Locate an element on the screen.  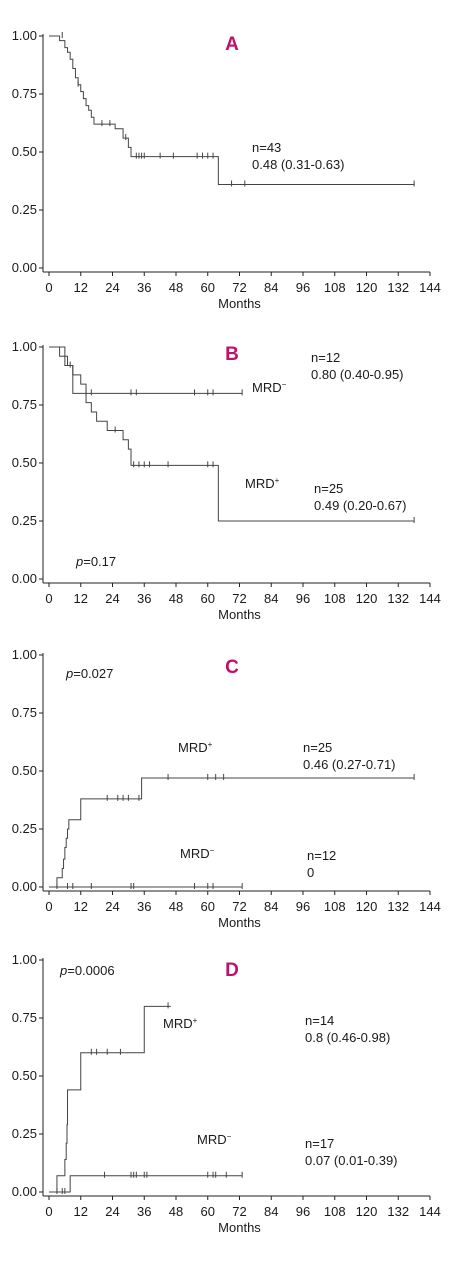
panel-a-series-1-annotation: n=43 is located at coordinates (266, 147).